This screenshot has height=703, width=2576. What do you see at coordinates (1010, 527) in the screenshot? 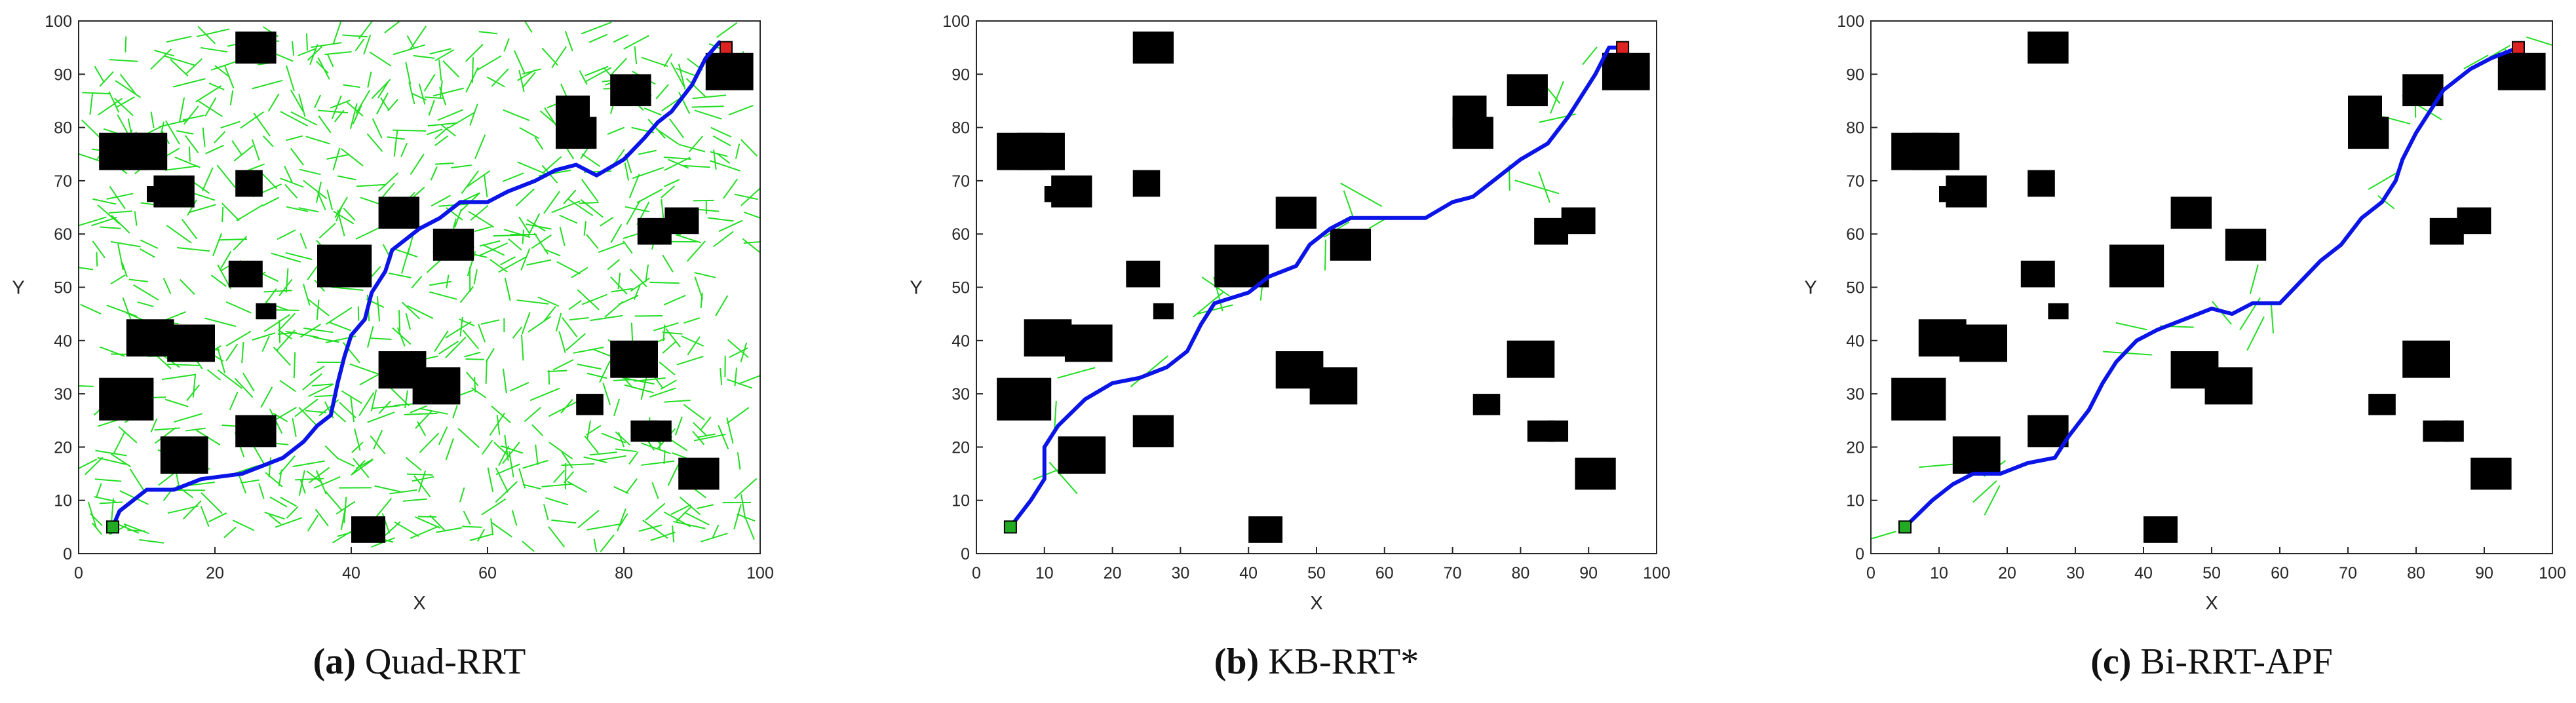
I see `panel-b-start-marker` at bounding box center [1010, 527].